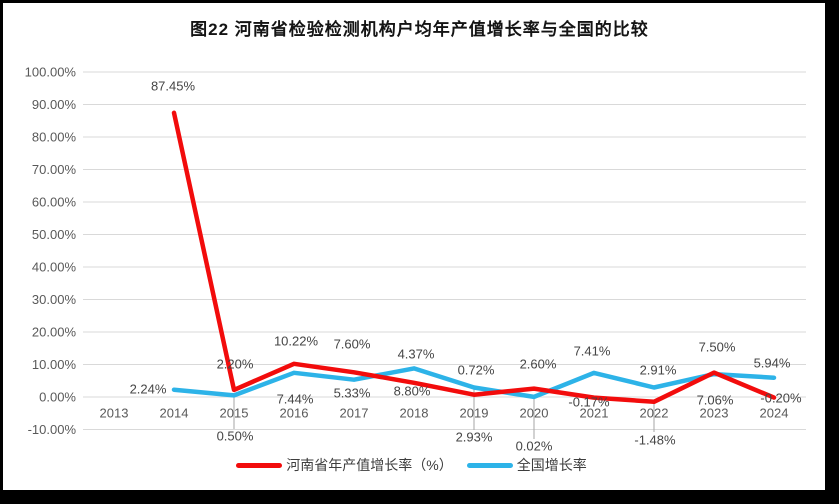 This screenshot has width=839, height=504. I want to click on x-axis-category-label: 2014, so click(174, 413).